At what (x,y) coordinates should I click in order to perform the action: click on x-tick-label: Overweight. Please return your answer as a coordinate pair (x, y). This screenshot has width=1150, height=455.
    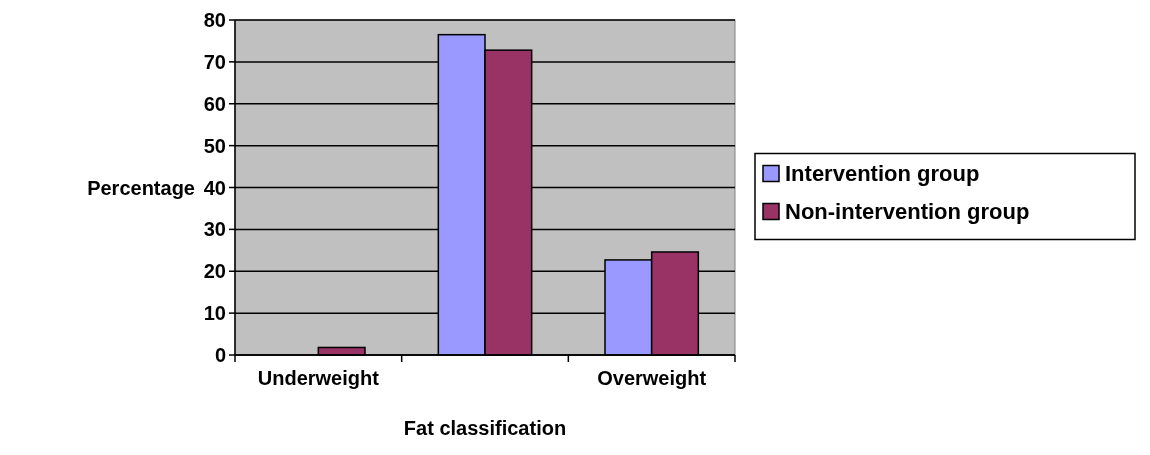
    Looking at the image, I should click on (652, 378).